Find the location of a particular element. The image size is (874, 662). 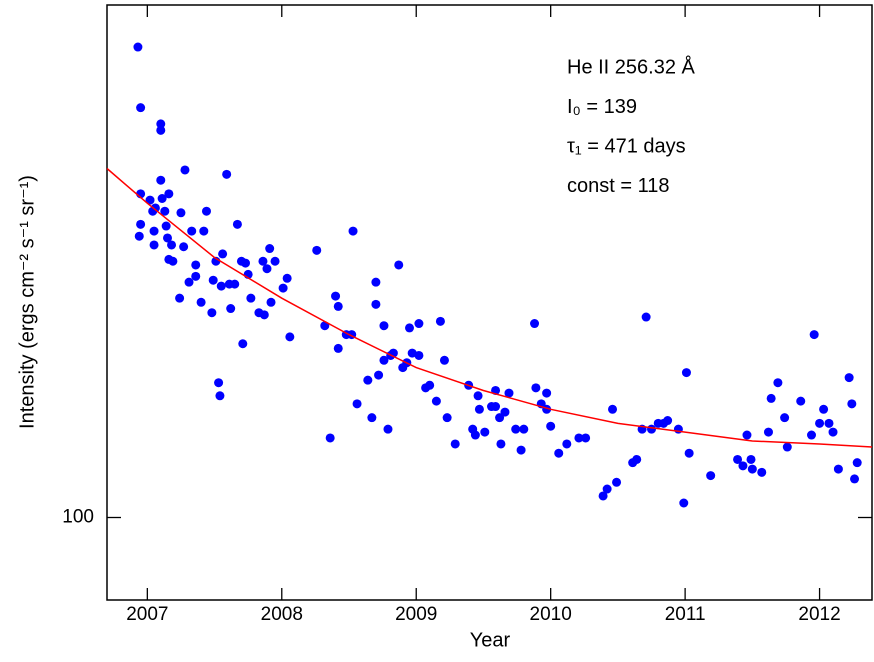

annotation: const = 118 is located at coordinates (618, 186).